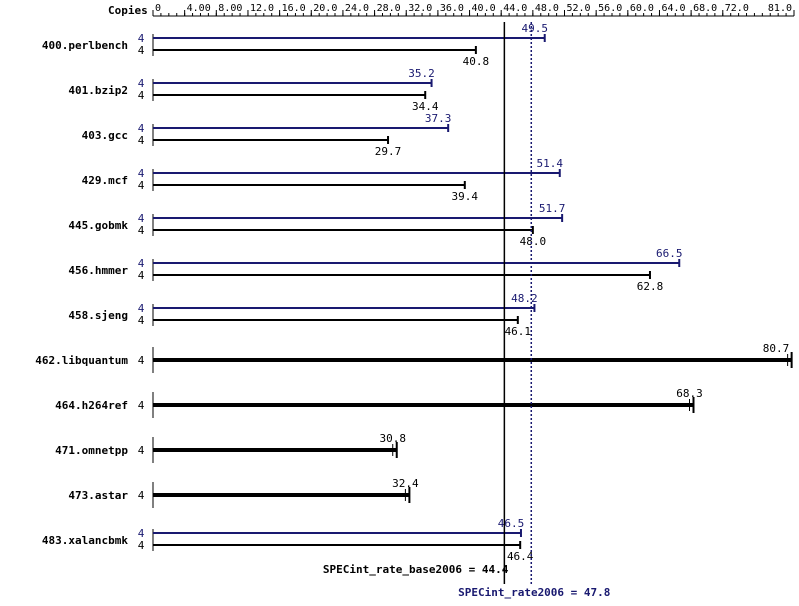 The height and width of the screenshot is (606, 799). I want to click on x-tick-label: 12.0, so click(262, 8).